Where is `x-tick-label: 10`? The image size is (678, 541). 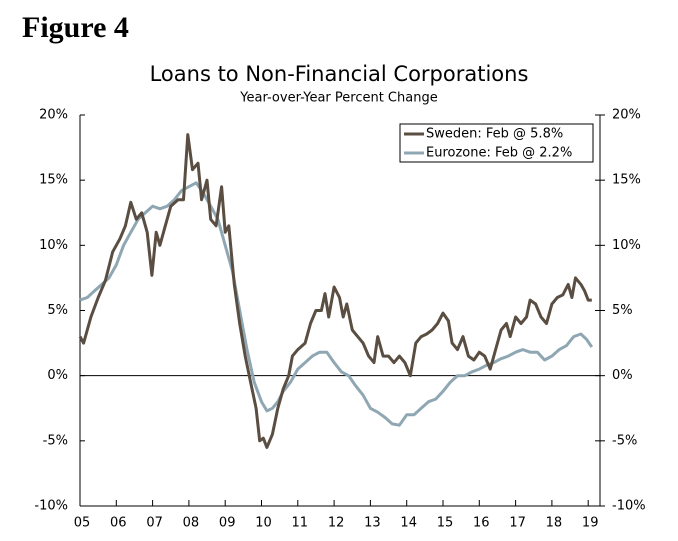 x-tick-label: 10 is located at coordinates (263, 523).